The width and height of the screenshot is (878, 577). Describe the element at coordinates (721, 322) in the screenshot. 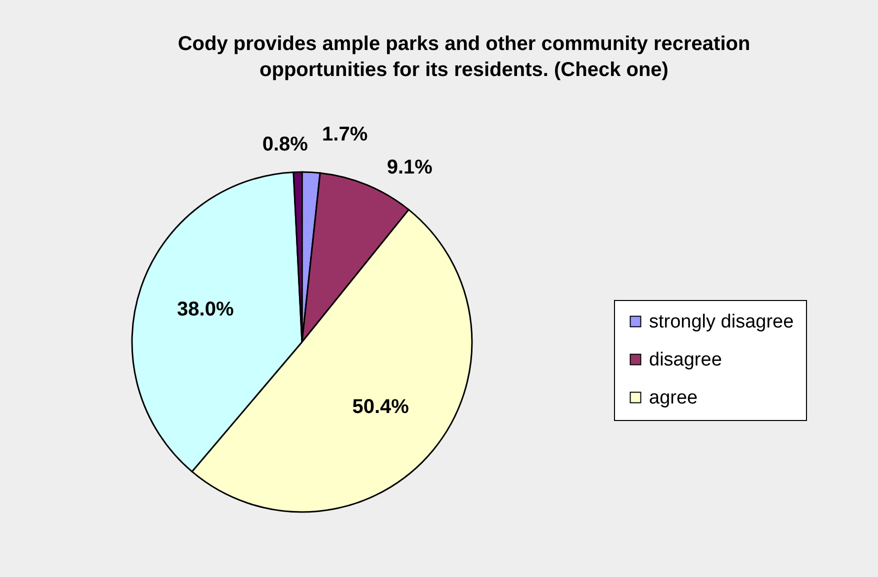

I see `legend-label: strongly disagree` at that location.